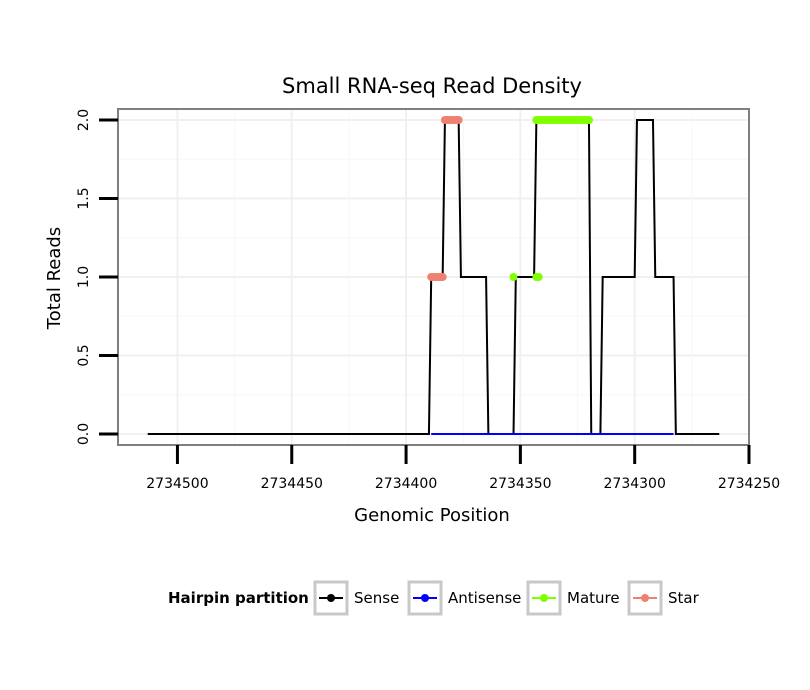 The image size is (810, 690). Describe the element at coordinates (432, 515) in the screenshot. I see `x-axis-label: Genomic Position` at that location.